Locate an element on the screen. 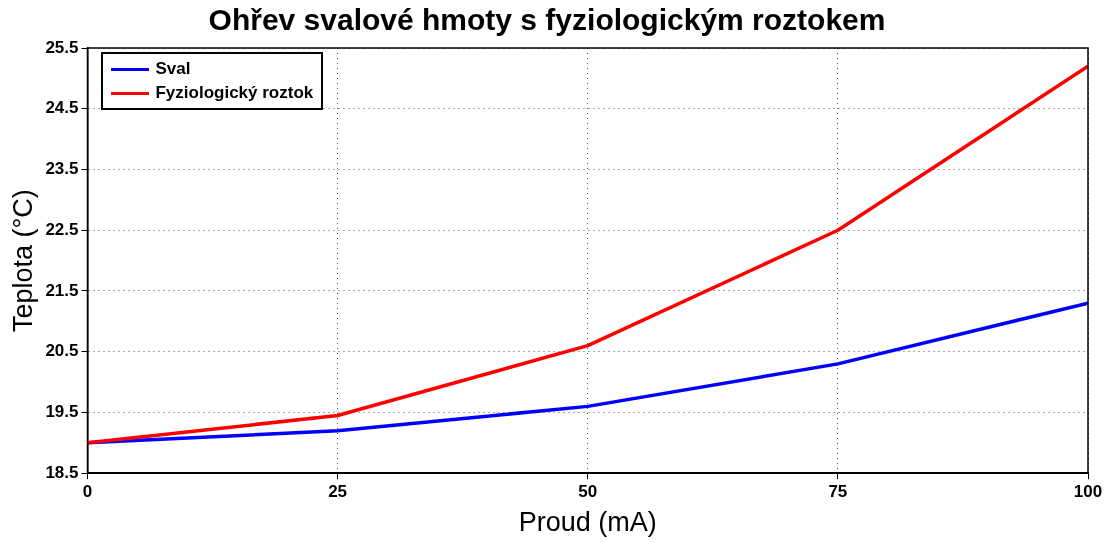  y-axis-title: Teplota (°C) is located at coordinates (22, 261).